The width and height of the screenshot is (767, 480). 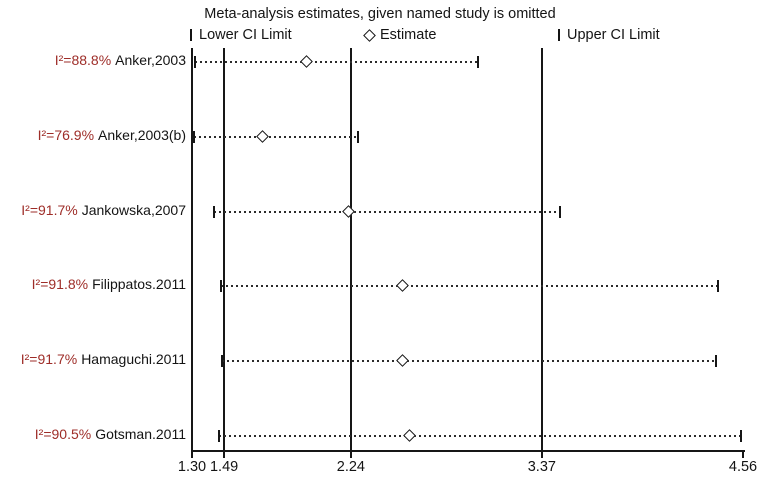 I want to click on legend-estimate-label: Estimate, so click(x=408, y=35).